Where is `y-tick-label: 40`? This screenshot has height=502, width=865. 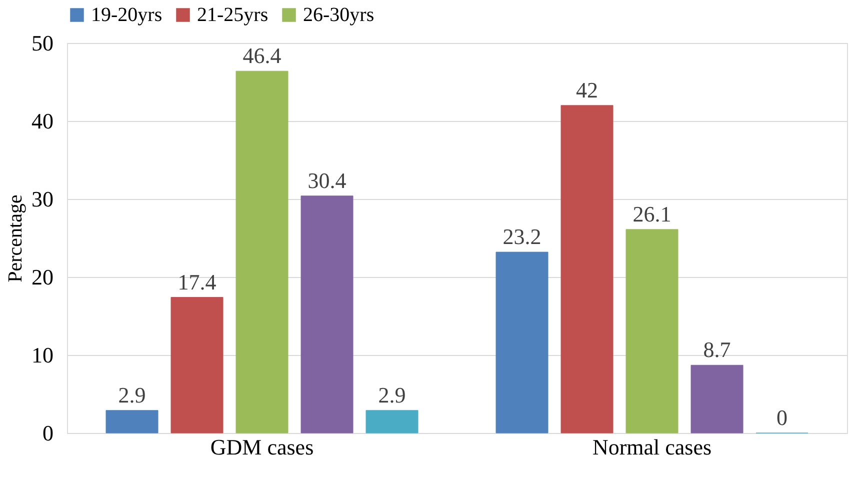 y-tick-label: 40 is located at coordinates (43, 121).